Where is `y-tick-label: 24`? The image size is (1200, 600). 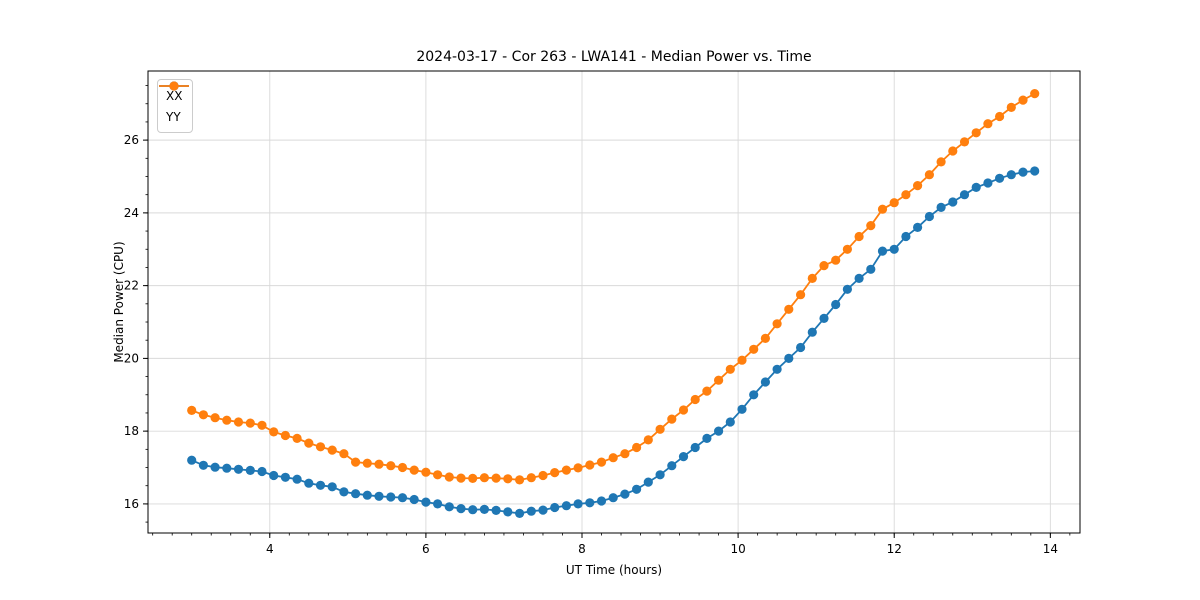
y-tick-label: 24 is located at coordinates (131, 213).